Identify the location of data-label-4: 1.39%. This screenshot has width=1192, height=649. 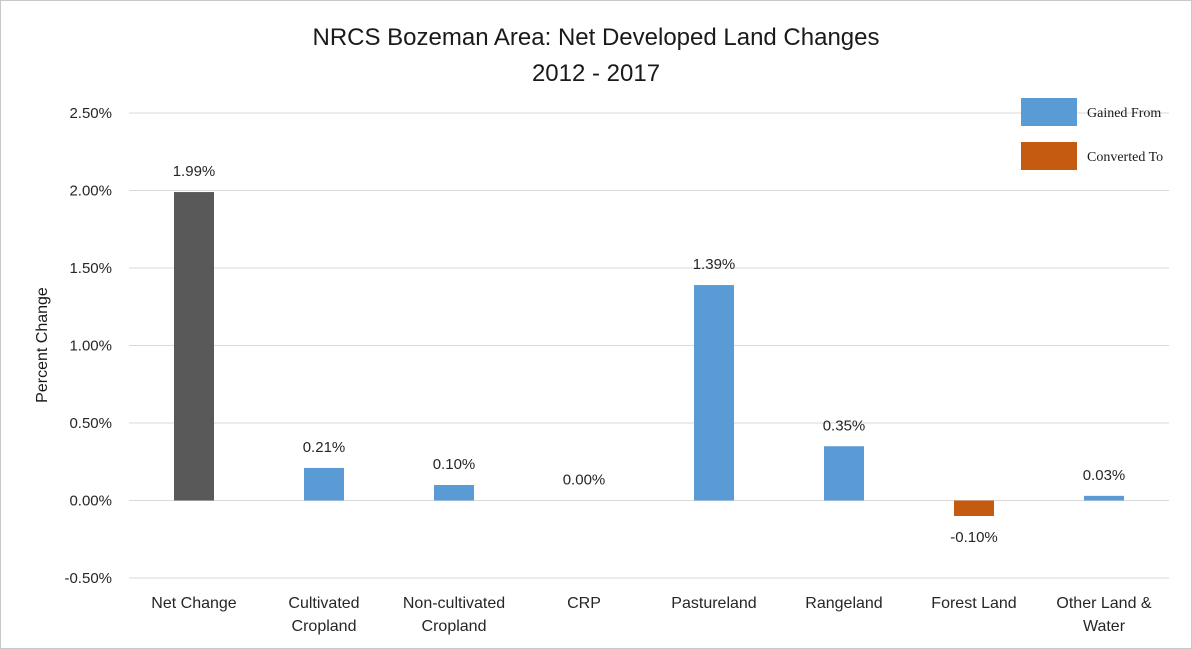
(714, 264).